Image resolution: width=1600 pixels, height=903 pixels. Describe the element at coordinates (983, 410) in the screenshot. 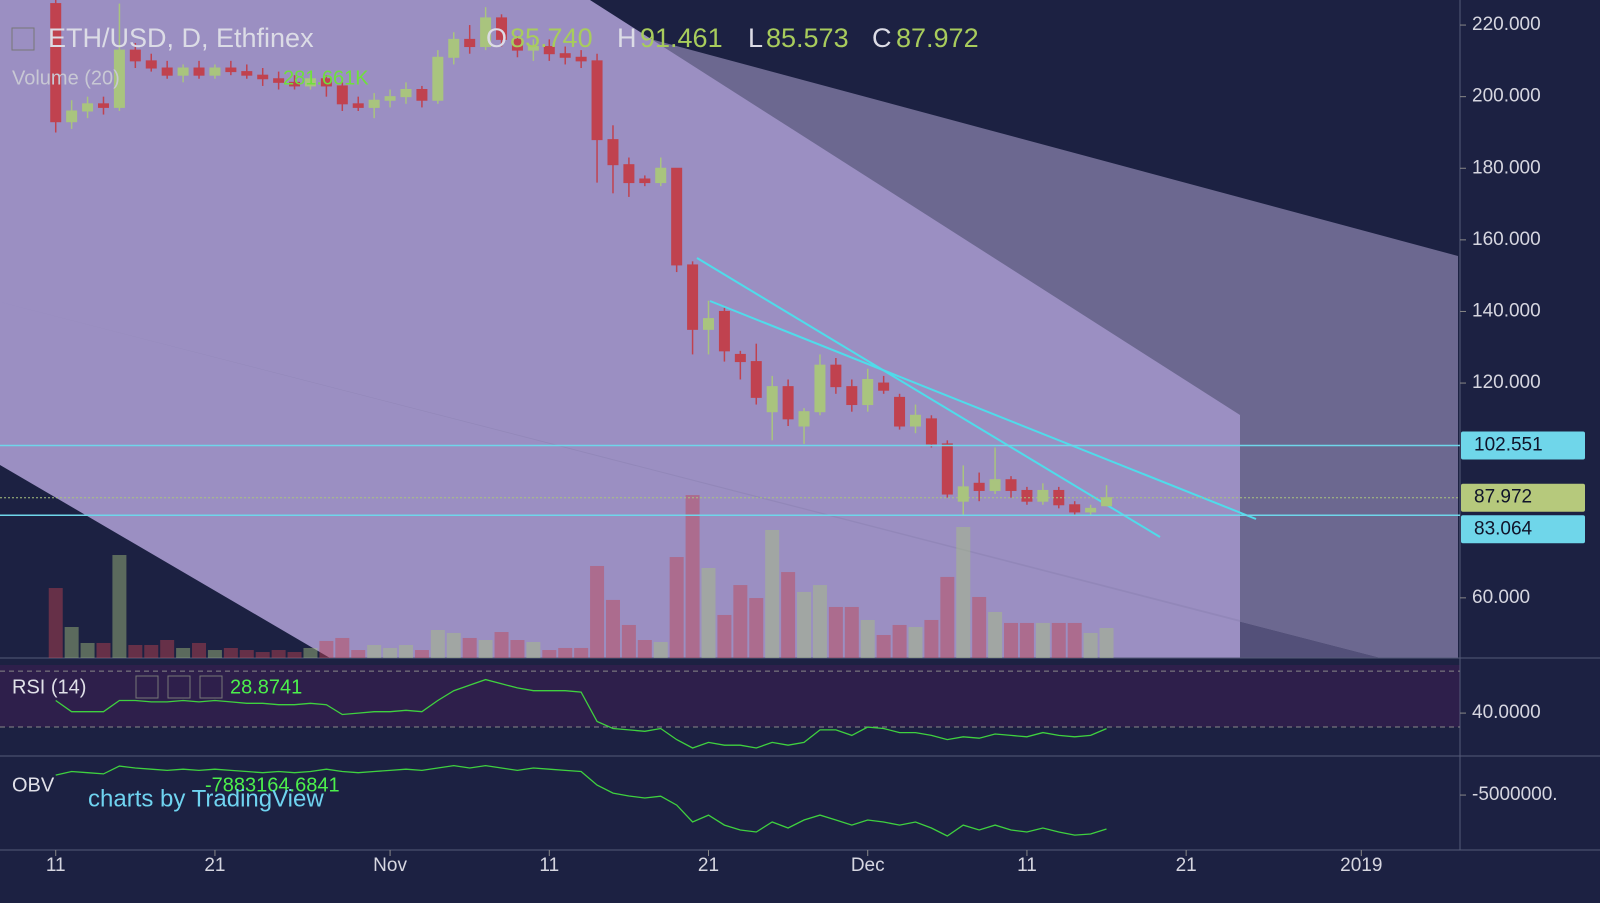

I see `trend-line` at that location.